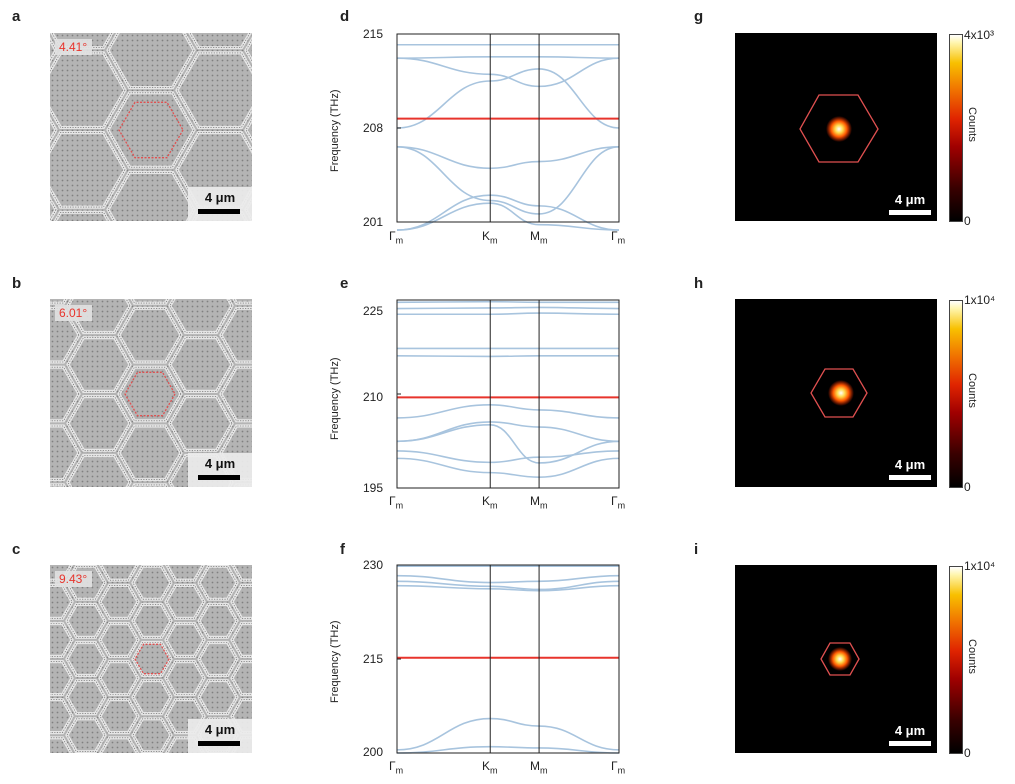 The height and width of the screenshot is (784, 1015). Describe the element at coordinates (979, 35) in the screenshot. I see `colorbar-max-label: 4x10³` at that location.